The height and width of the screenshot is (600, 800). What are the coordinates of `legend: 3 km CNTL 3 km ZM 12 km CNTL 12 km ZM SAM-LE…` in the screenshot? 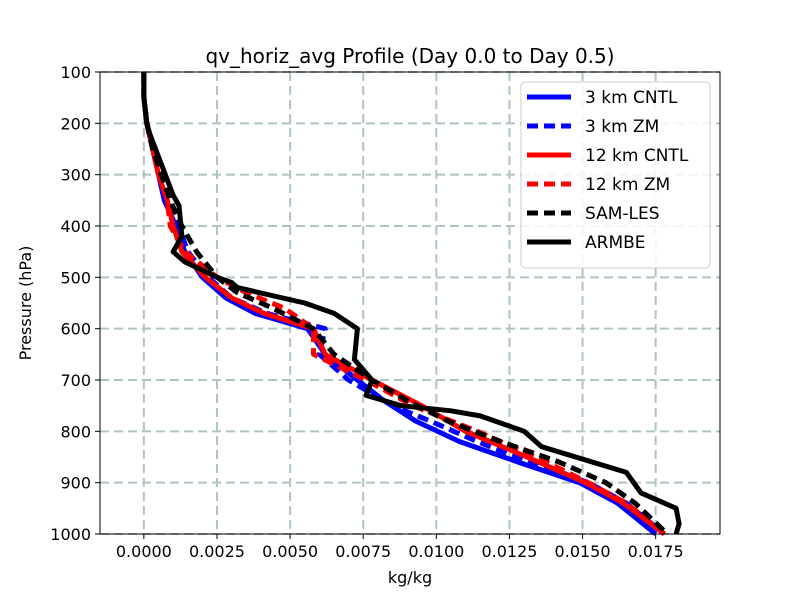 It's located at (615, 175).